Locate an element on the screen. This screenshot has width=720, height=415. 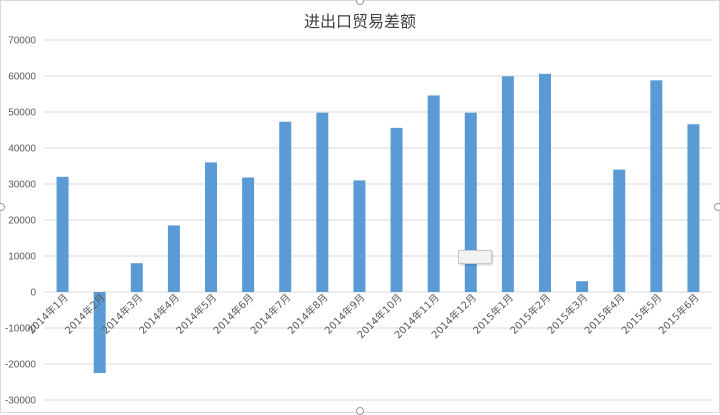
resize-handle-top is located at coordinates (360, 2).